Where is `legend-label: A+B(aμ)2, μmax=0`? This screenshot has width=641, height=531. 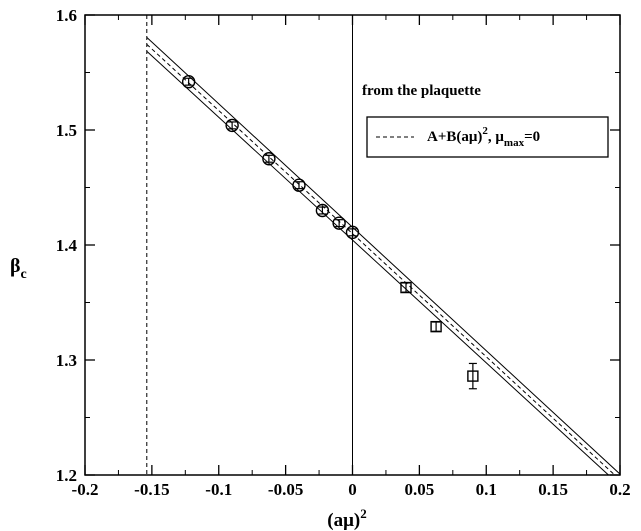 legend-label: A+B(aμ)2, μmax=0 is located at coordinates (483, 137).